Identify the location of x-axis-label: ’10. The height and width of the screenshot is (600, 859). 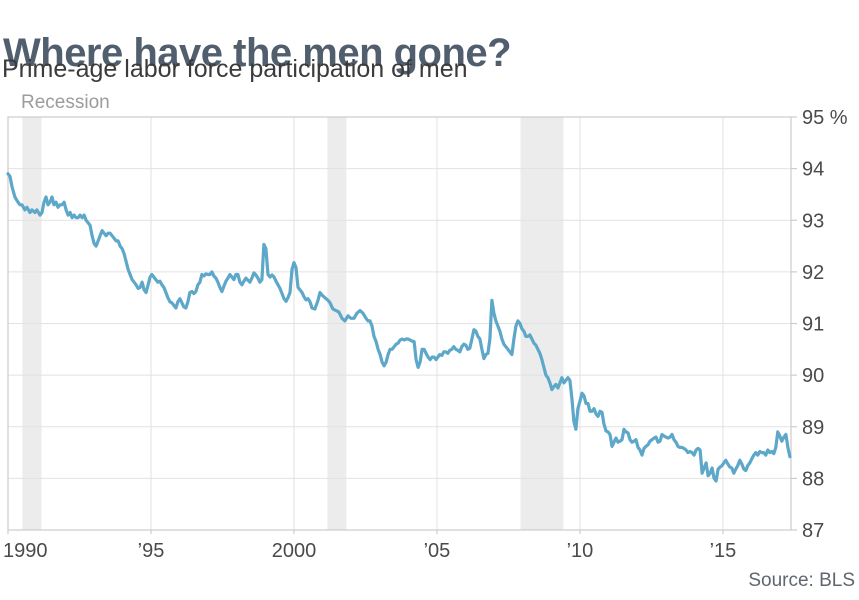
(580, 551).